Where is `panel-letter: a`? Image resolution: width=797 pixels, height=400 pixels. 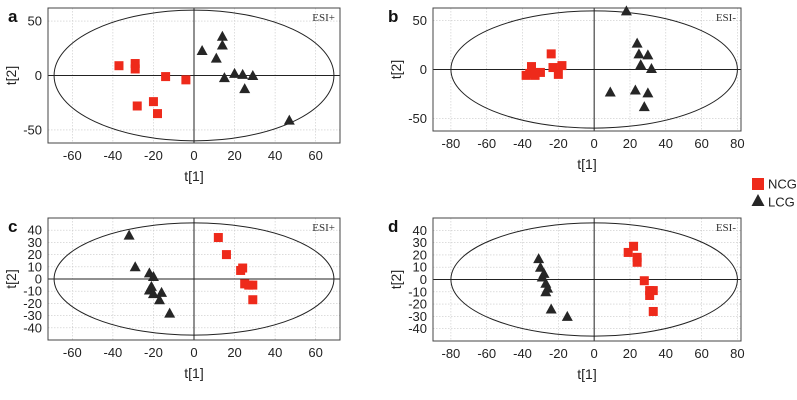 panel-letter: a is located at coordinates (13, 16).